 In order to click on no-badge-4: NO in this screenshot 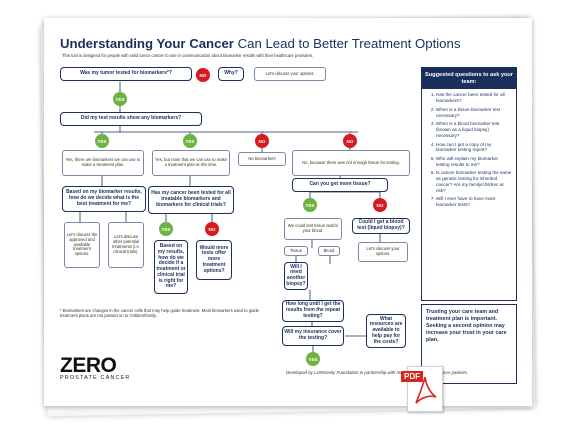, I will do `click(212, 229)`.